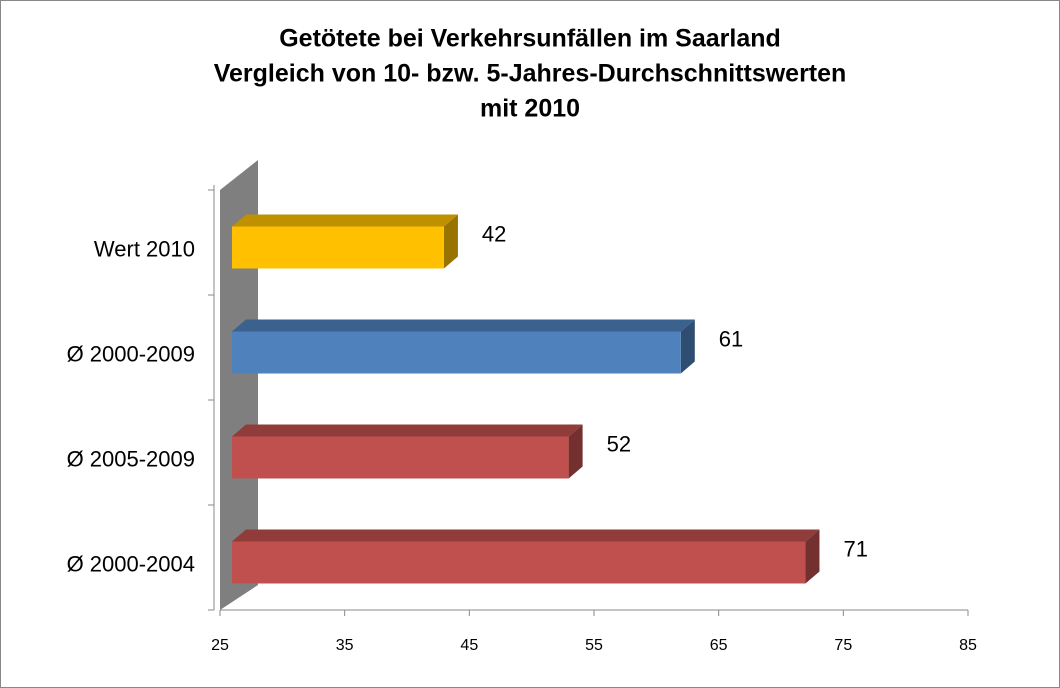 The image size is (1060, 688). I want to click on y-tick-label: Ø 2005-2009, so click(131, 458).